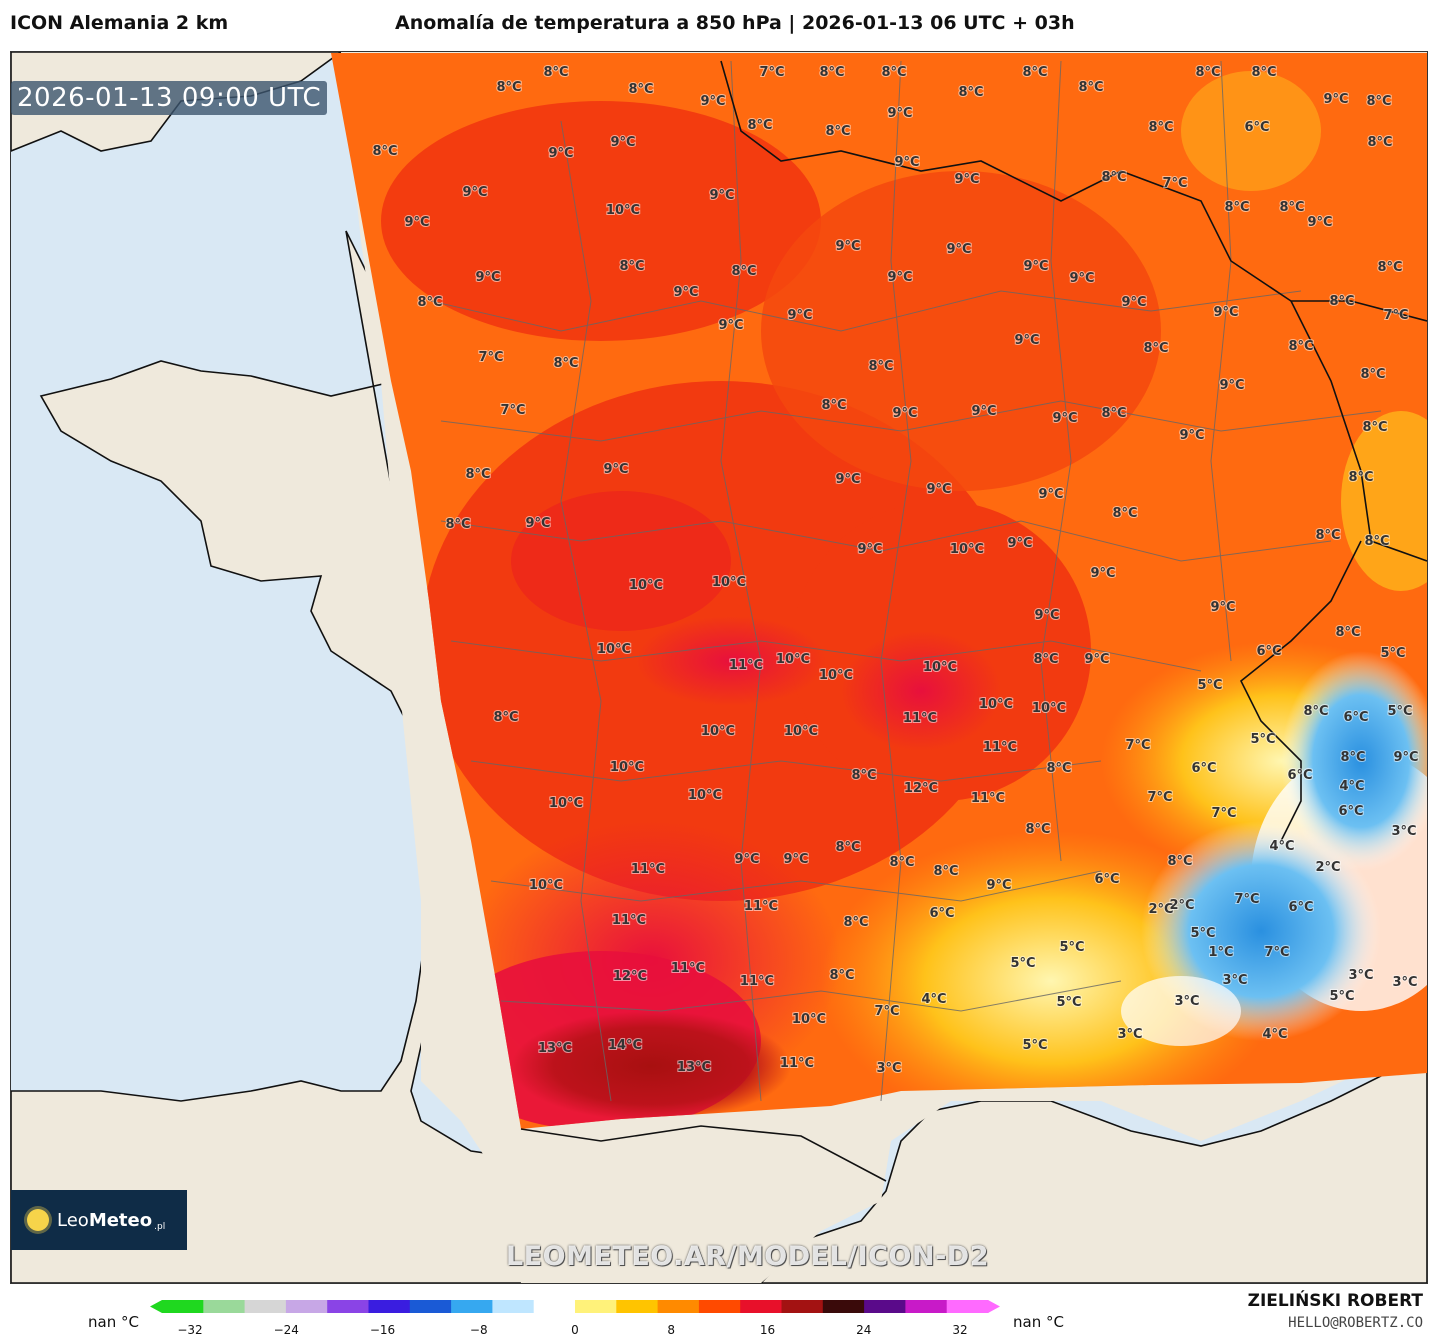  I want to click on colorbar-nan-left: nan °C, so click(113, 1322).